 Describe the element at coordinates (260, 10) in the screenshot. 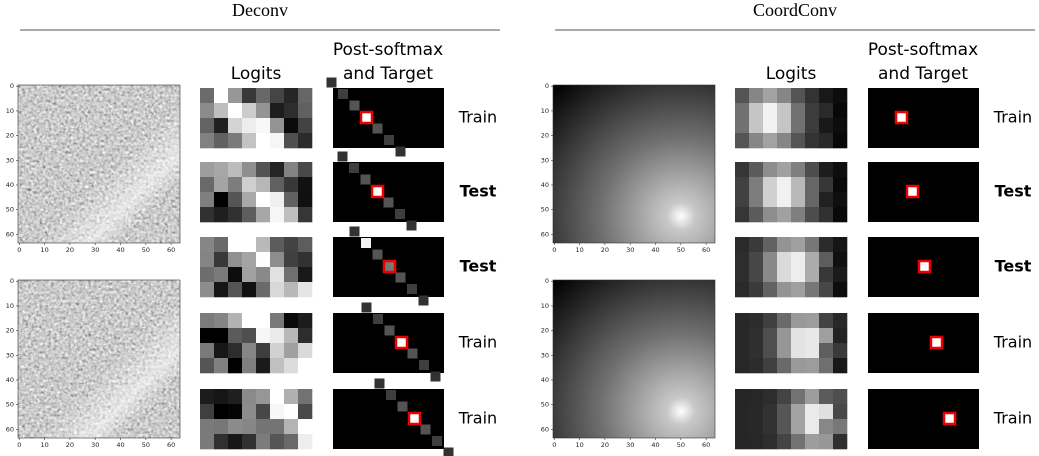

I see `panel-title: Deconv` at that location.